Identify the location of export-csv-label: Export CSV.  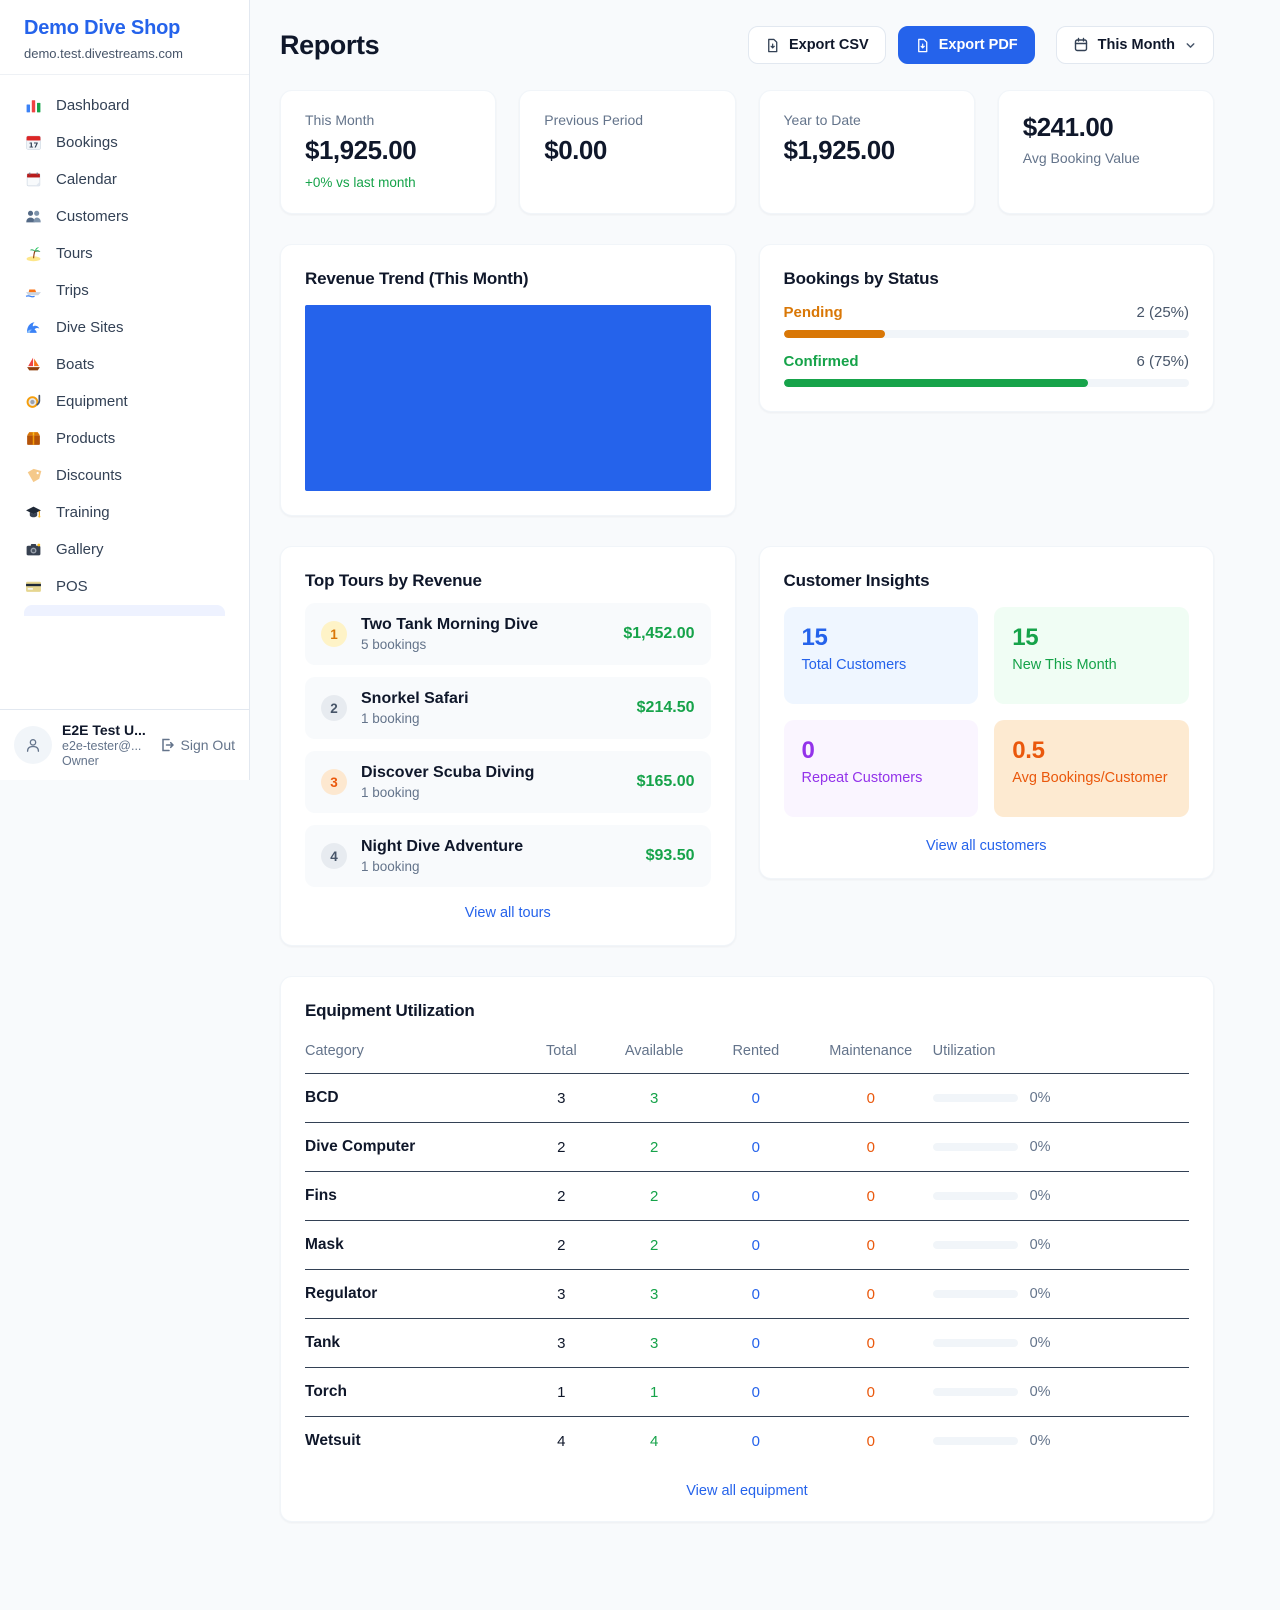
(828, 45).